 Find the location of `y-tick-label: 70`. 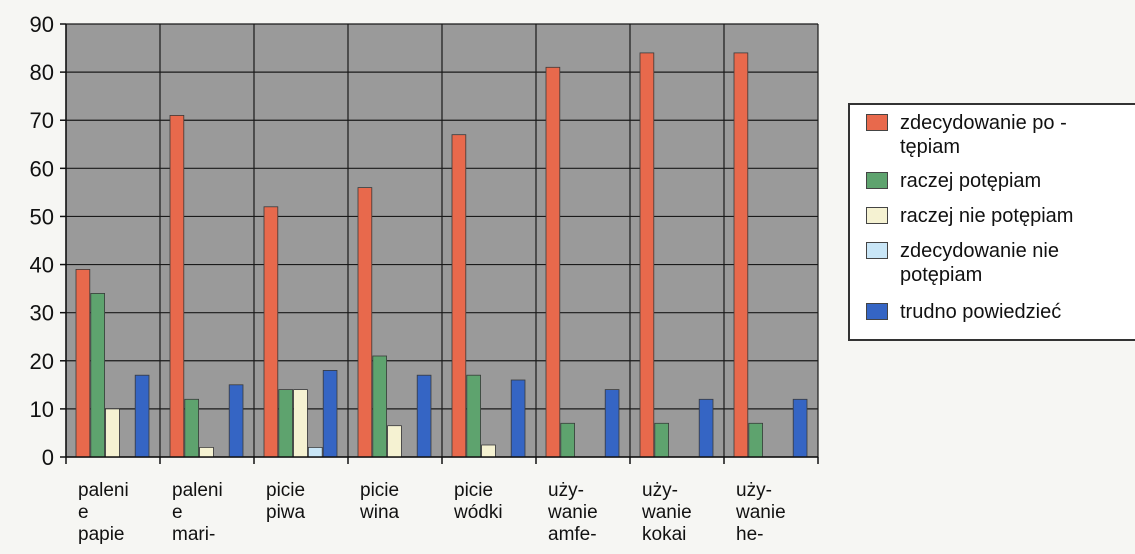

y-tick-label: 70 is located at coordinates (42, 120).